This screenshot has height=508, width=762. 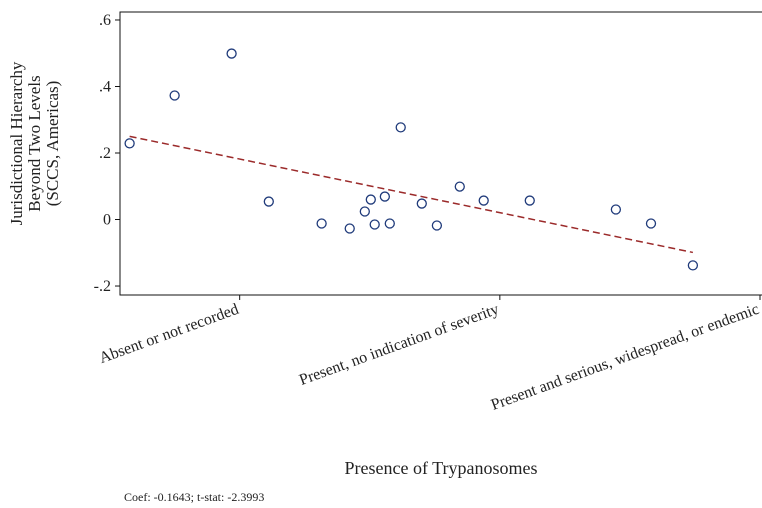 I want to click on x-tick-label: Absent or not recorded, so click(x=169, y=334).